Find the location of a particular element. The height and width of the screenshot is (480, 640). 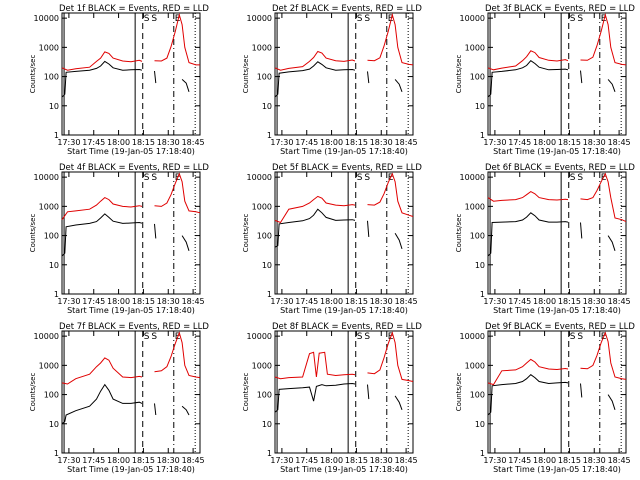

panel-title: Det 1f BLACK = Events, RED = LLD is located at coordinates (134, 9).